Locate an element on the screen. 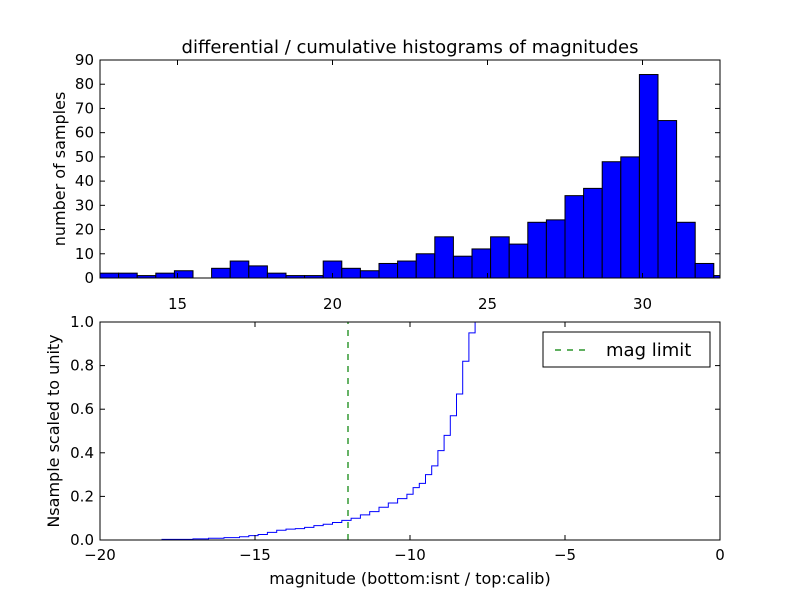 Image resolution: width=800 pixels, height=600 pixels. bottom-ytick-label-5: 1.0 is located at coordinates (82, 322).